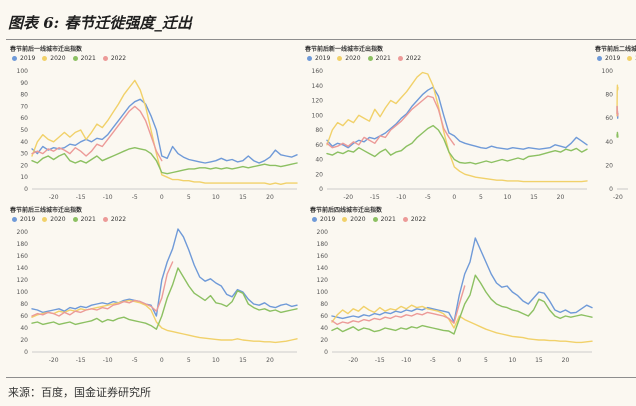 The image size is (636, 406). I want to click on series-line-2019, so click(164, 272).